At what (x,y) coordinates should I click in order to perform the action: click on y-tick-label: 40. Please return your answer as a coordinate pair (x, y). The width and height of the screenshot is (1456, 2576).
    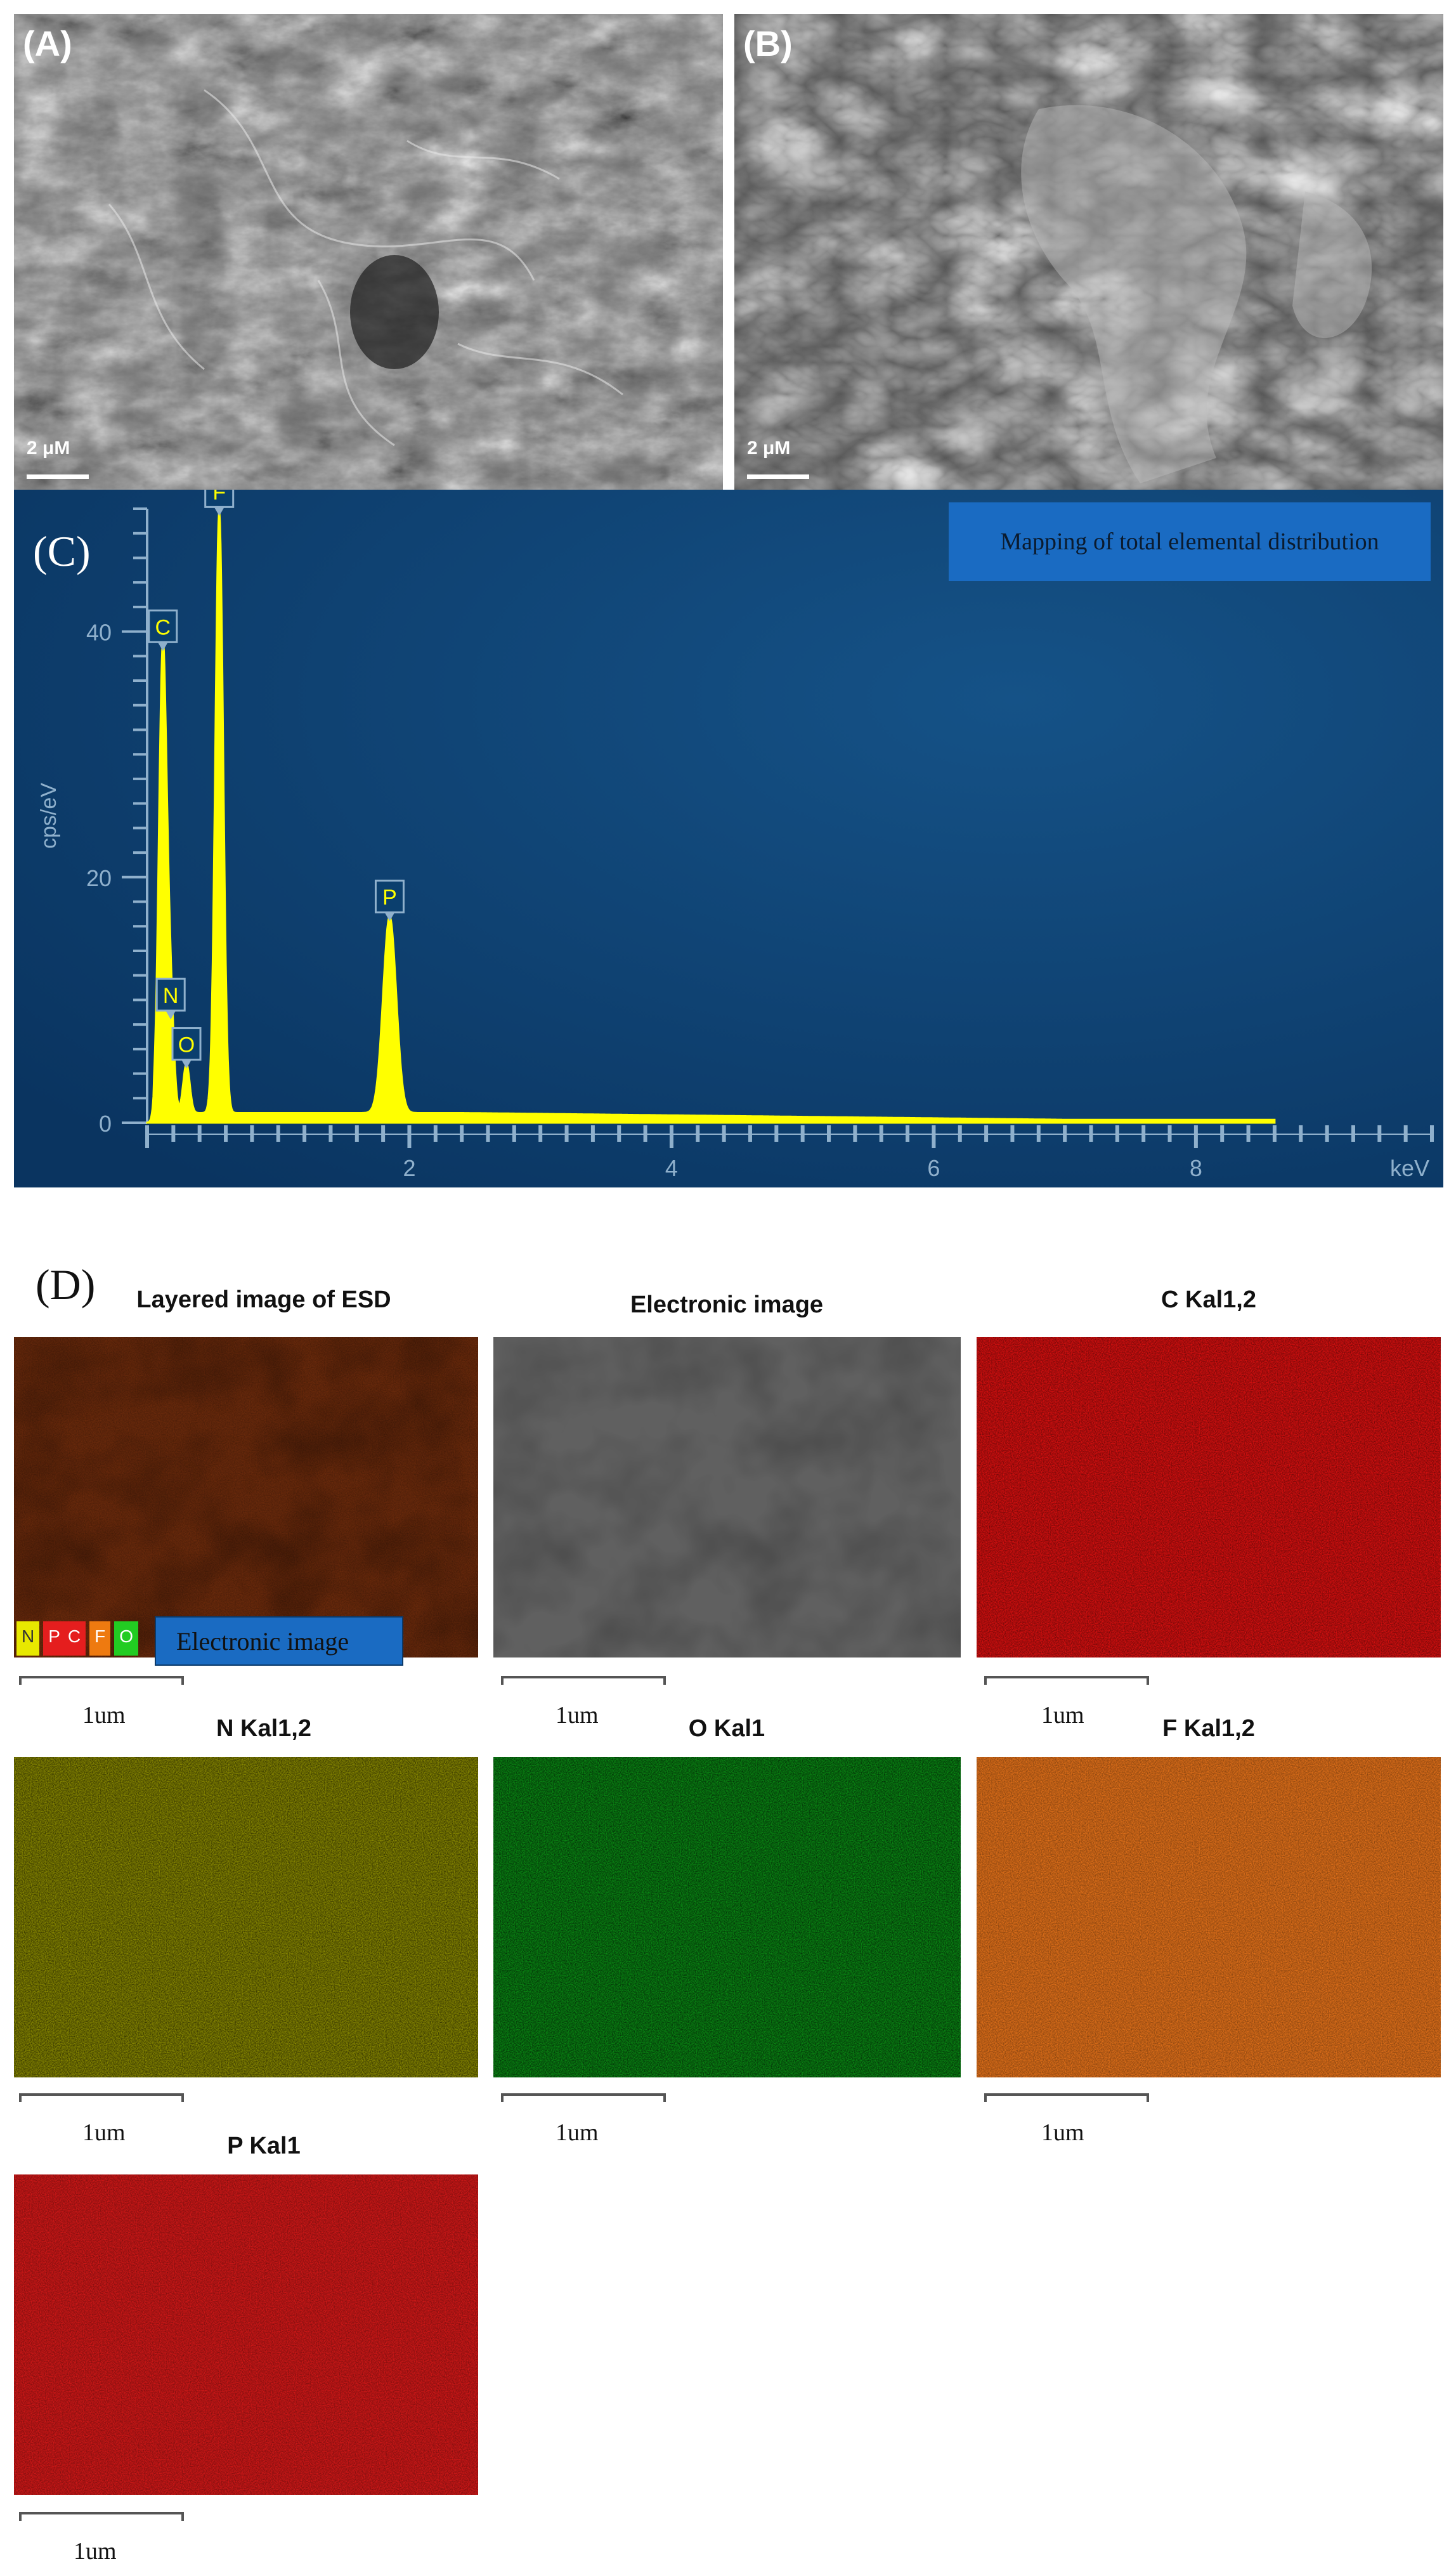
    Looking at the image, I should click on (99, 633).